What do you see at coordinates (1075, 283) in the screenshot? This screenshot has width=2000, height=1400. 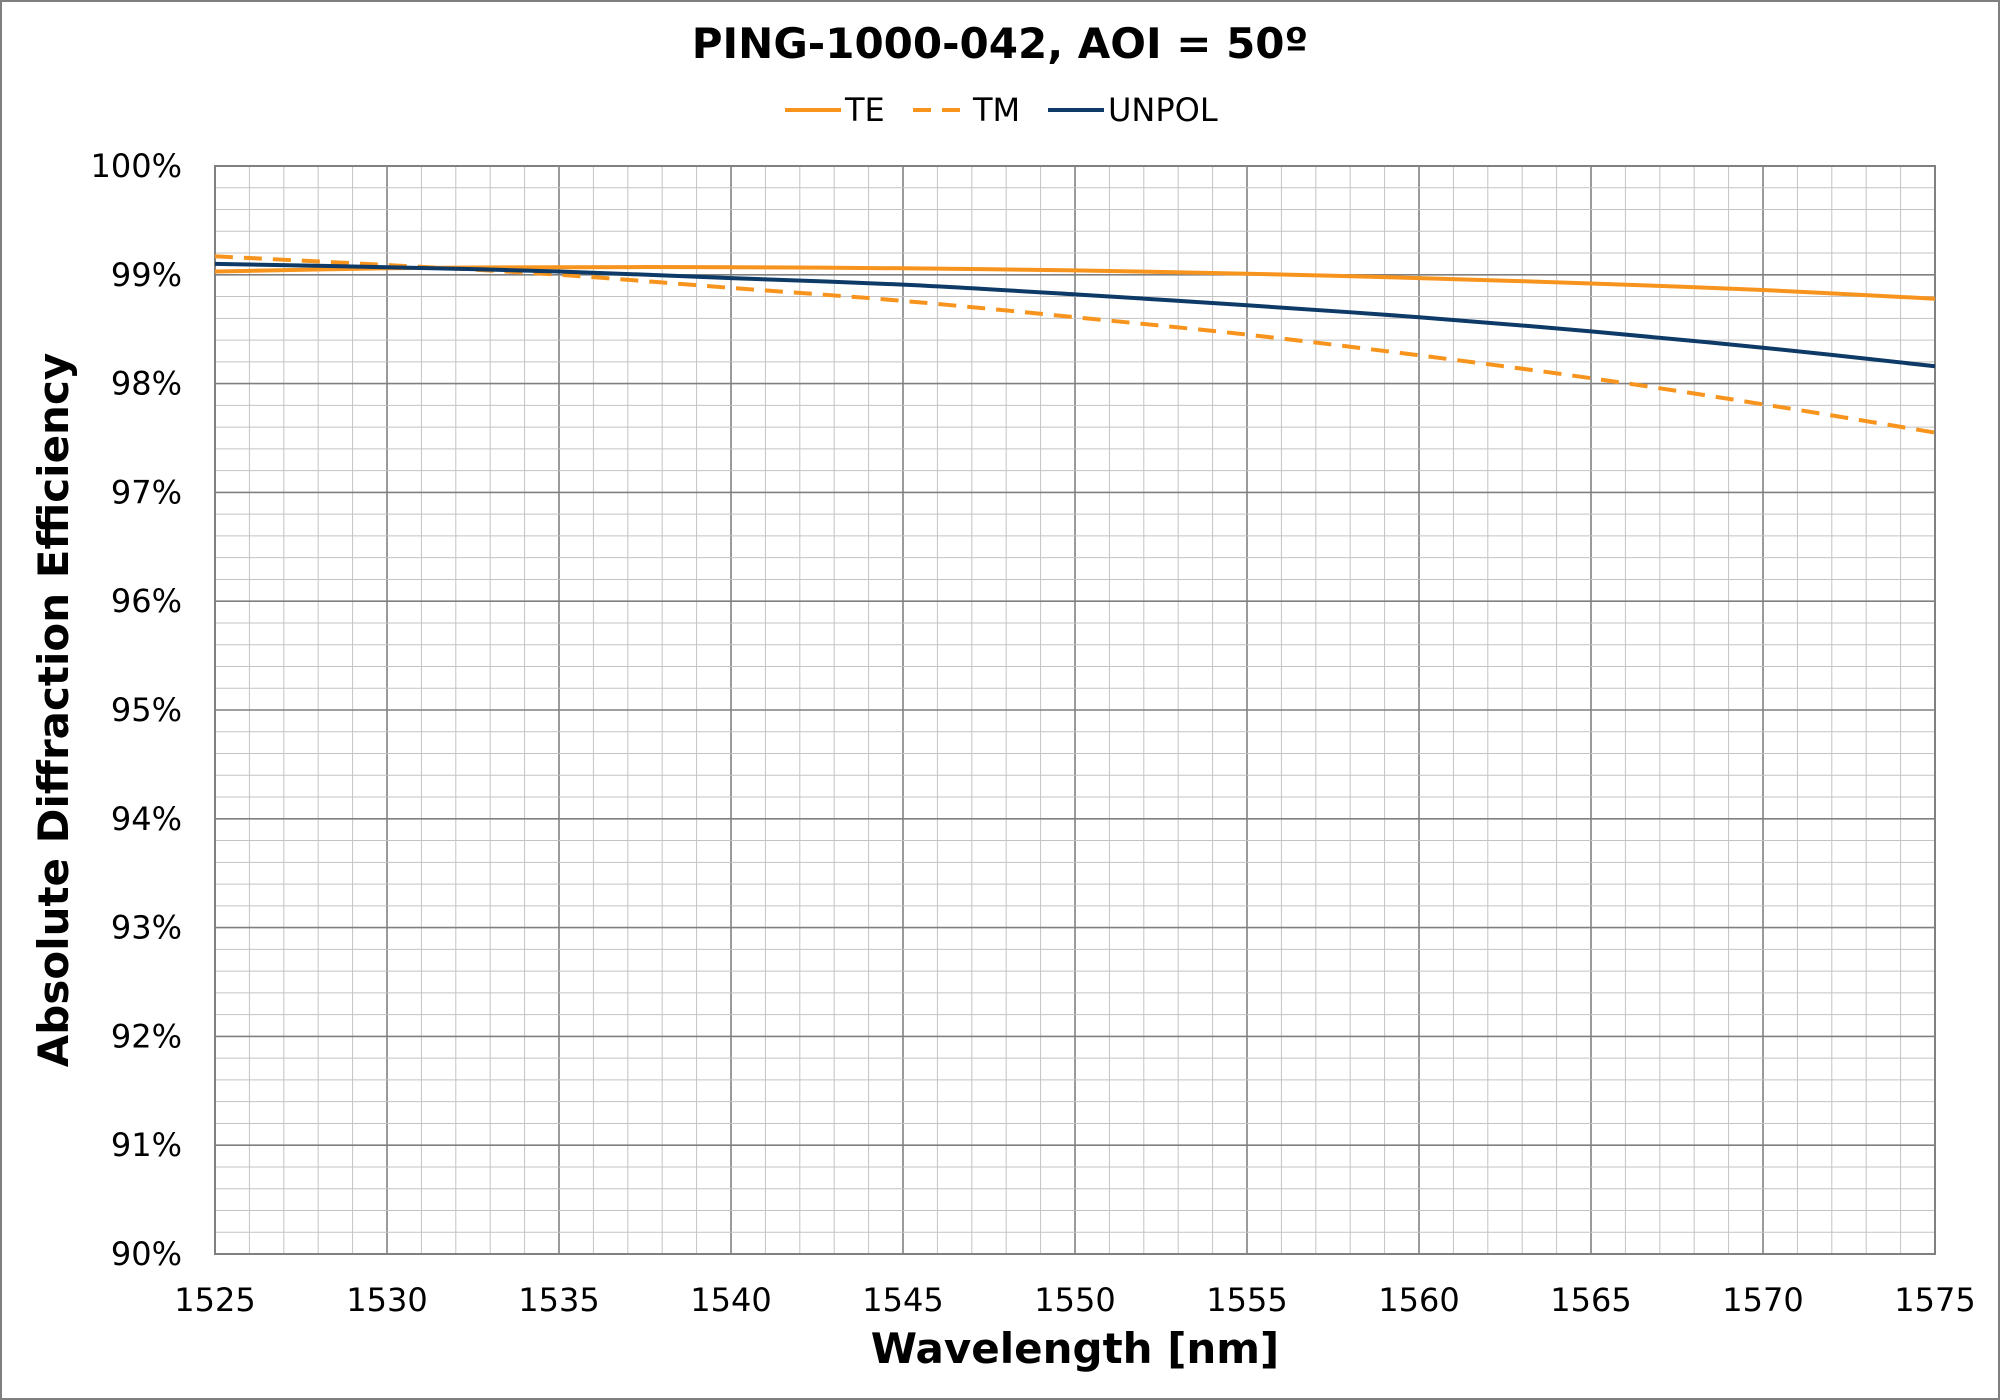 I see `series-line-te` at bounding box center [1075, 283].